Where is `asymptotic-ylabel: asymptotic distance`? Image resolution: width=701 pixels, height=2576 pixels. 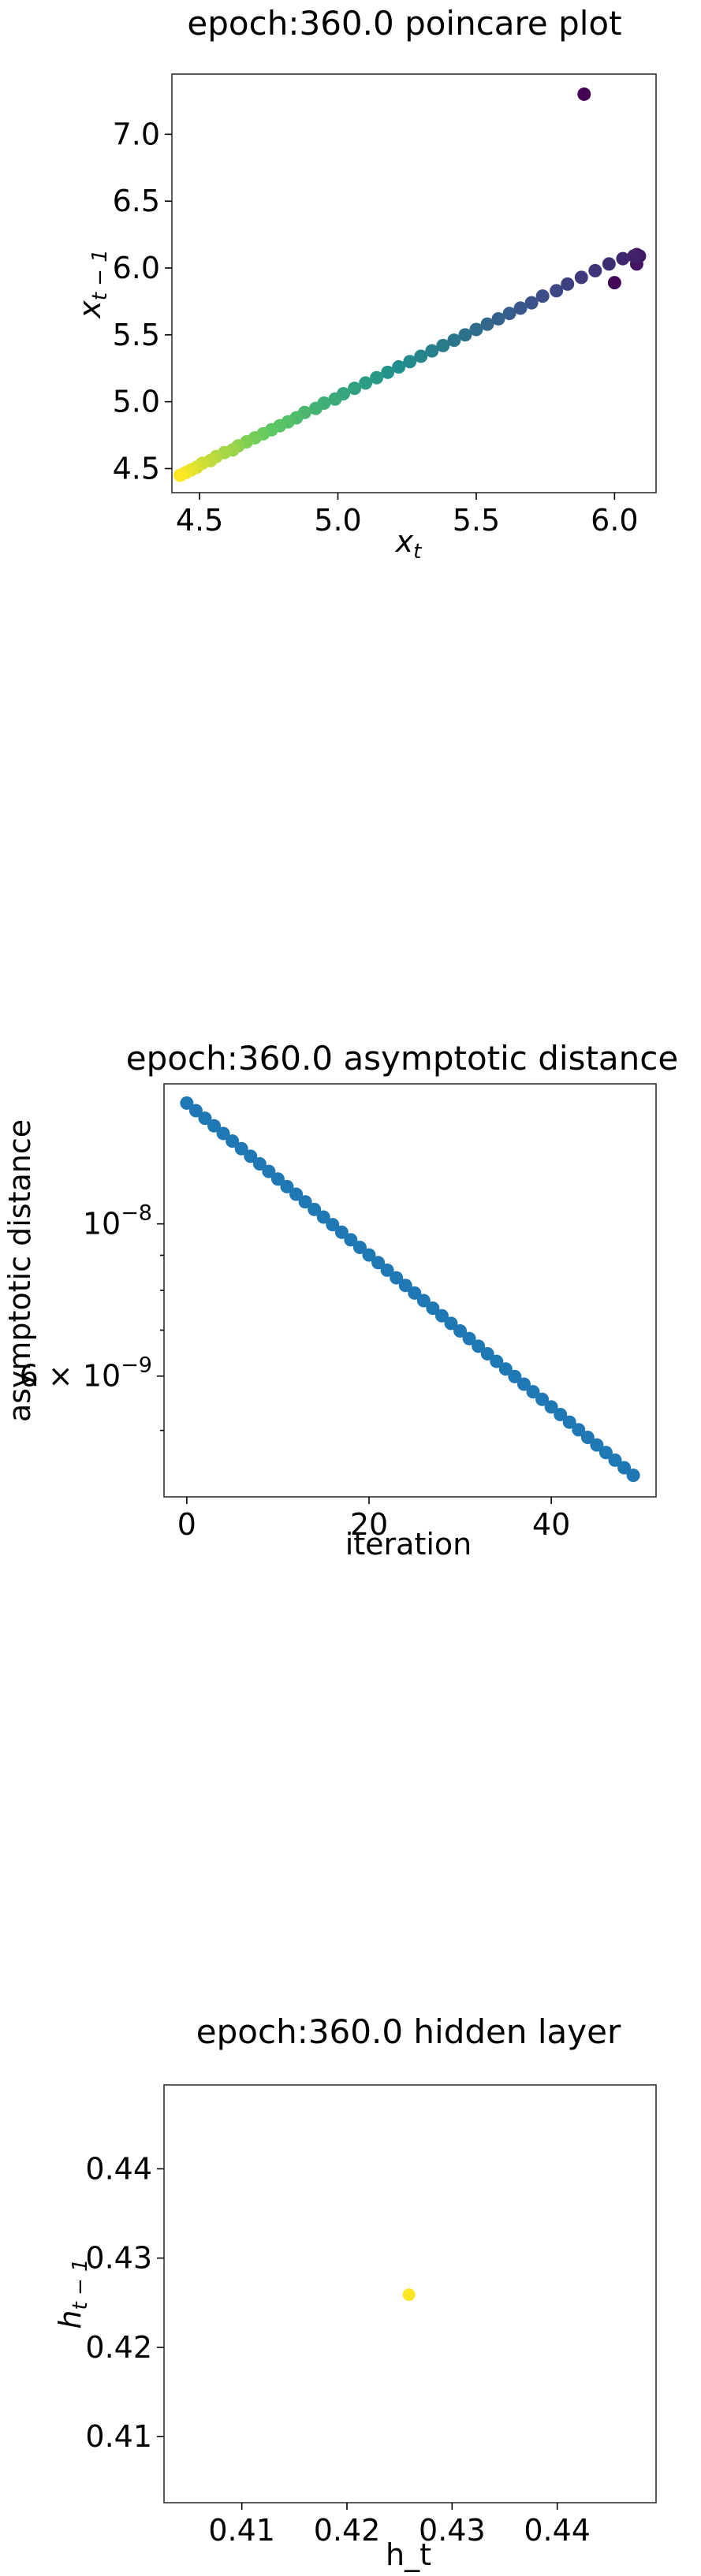
asymptotic-ylabel: asymptotic distance is located at coordinates (19, 1270).